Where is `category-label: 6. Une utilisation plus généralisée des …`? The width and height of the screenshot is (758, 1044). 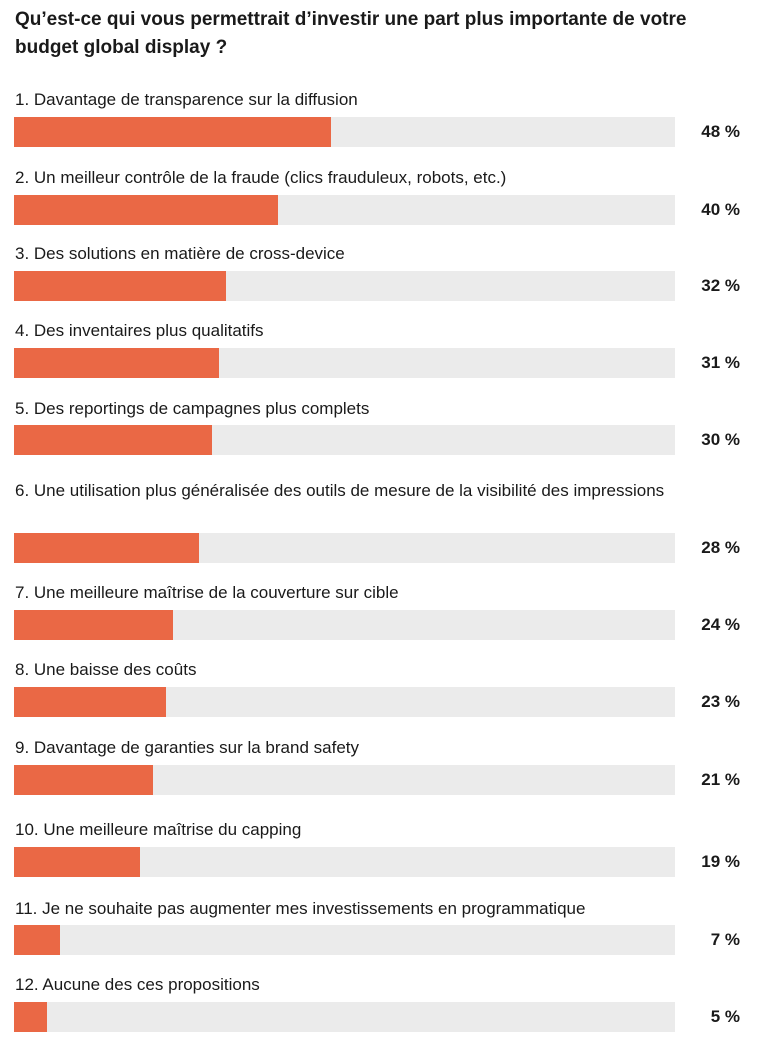
category-label: 6. Une utilisation plus généralisée des … is located at coordinates (340, 490).